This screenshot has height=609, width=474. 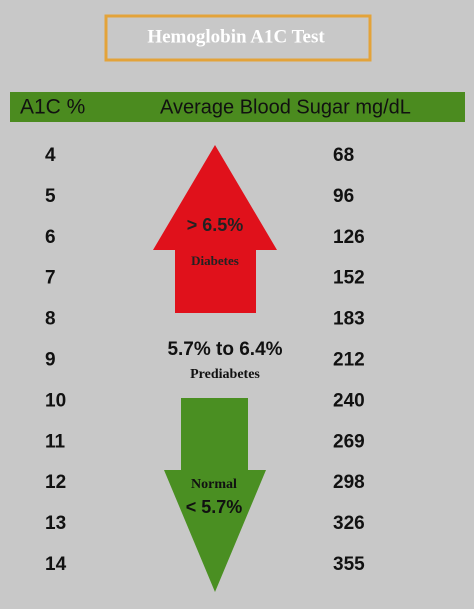 What do you see at coordinates (215, 260) in the screenshot?
I see `diabetes-label: Diabetes` at bounding box center [215, 260].